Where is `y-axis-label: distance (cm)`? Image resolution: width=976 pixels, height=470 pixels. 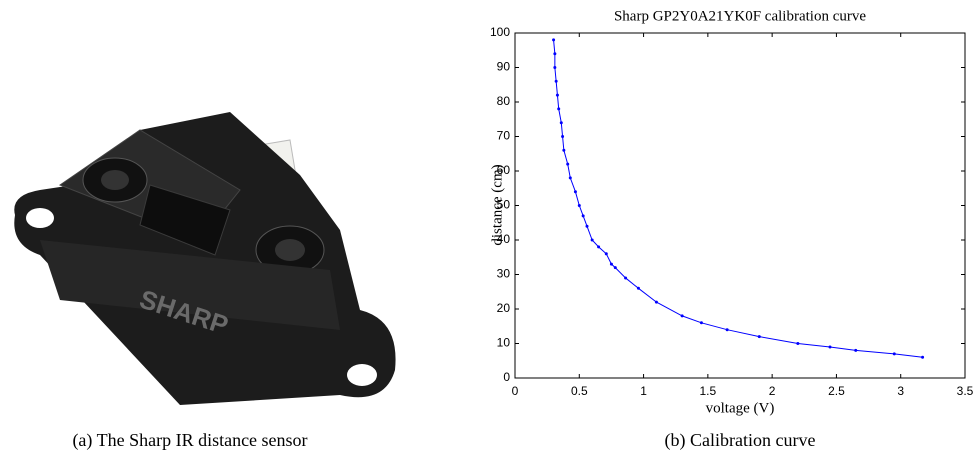 y-axis-label: distance (cm) is located at coordinates (497, 204).